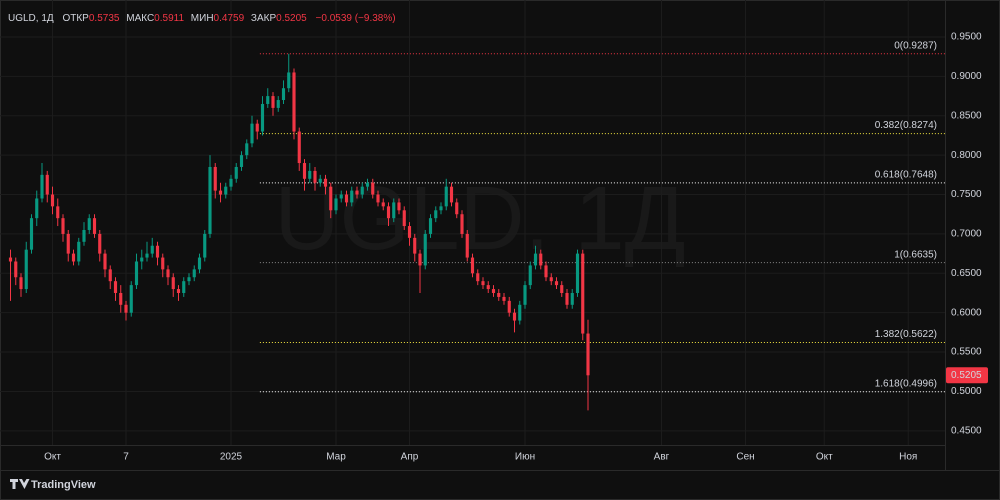 The width and height of the screenshot is (1000, 500). I want to click on close-value: 0.5205, so click(291, 18).